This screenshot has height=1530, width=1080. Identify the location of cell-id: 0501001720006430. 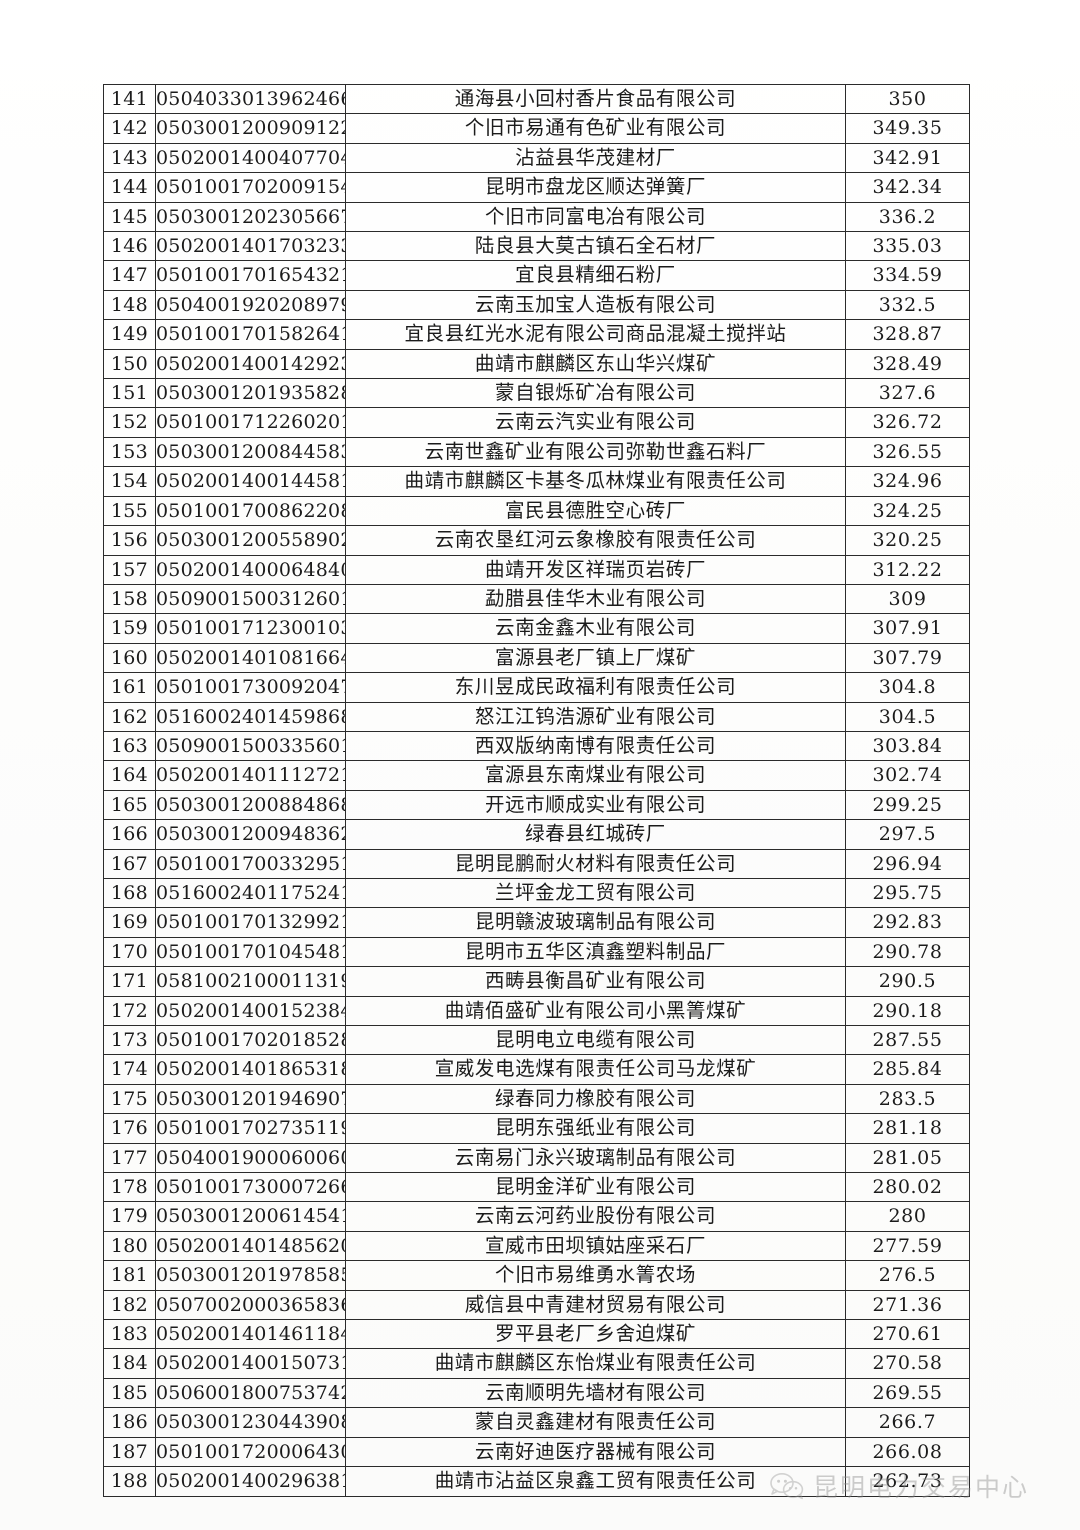
(250, 1452).